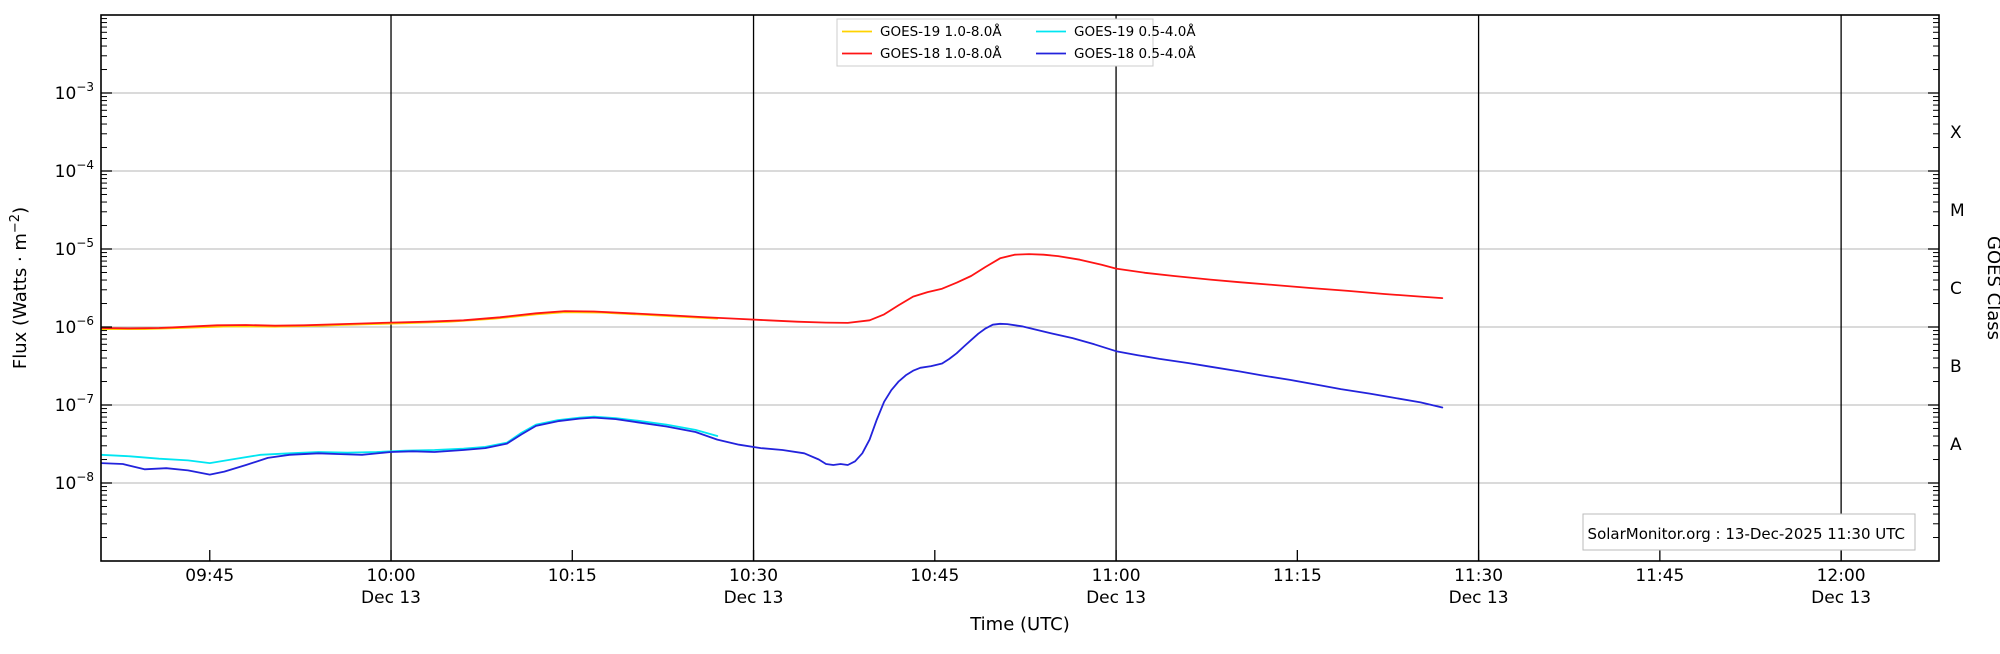 Image resolution: width=2000 pixels, height=654 pixels. I want to click on x-axis-tick-label: 09:45, so click(209, 576).